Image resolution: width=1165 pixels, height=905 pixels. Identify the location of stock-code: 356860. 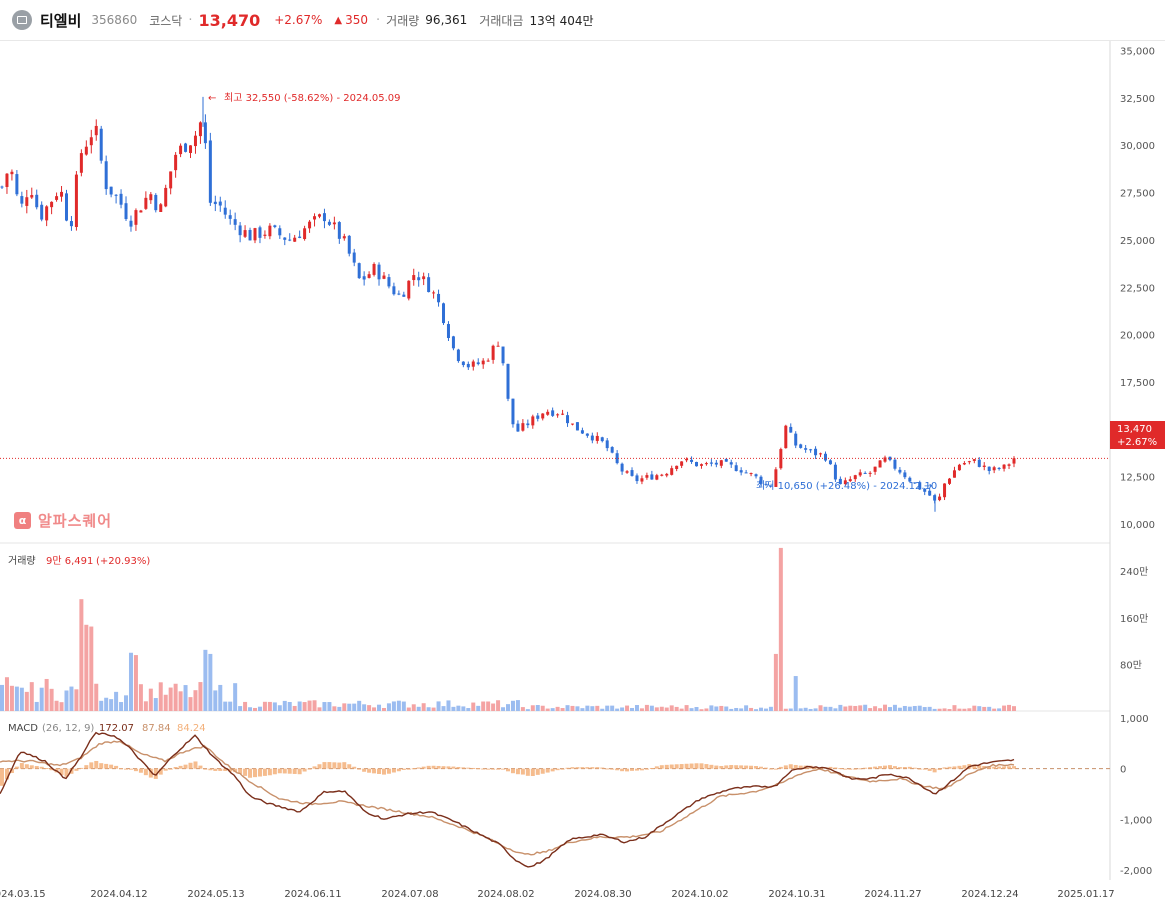
(114, 20).